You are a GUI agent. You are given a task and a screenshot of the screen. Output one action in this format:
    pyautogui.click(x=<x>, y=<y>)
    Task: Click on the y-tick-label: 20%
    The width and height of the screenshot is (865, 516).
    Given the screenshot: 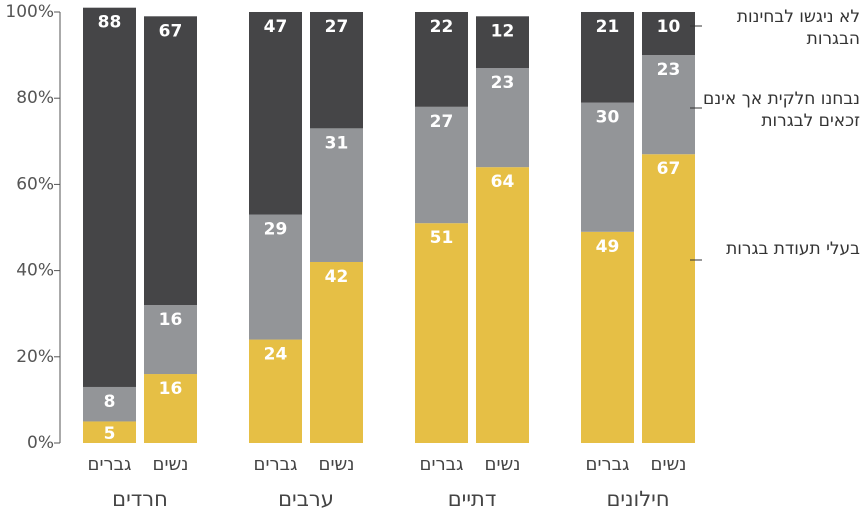 What is the action you would take?
    pyautogui.click(x=35, y=357)
    